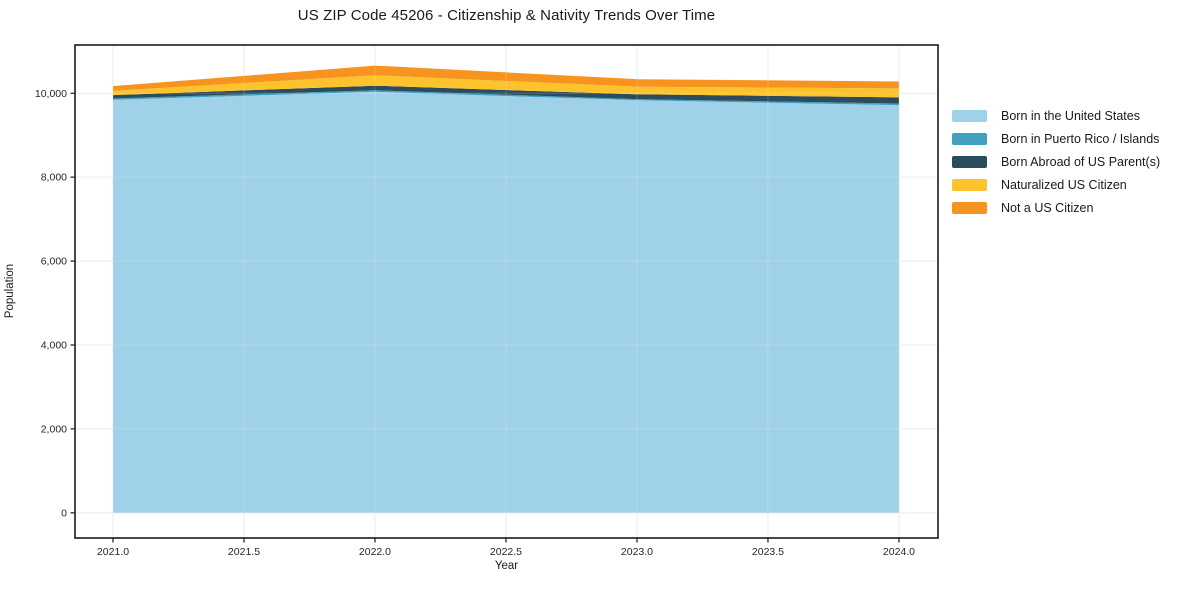 This screenshot has width=1189, height=590. What do you see at coordinates (768, 552) in the screenshot?
I see `x-tick-label: 2023.5` at bounding box center [768, 552].